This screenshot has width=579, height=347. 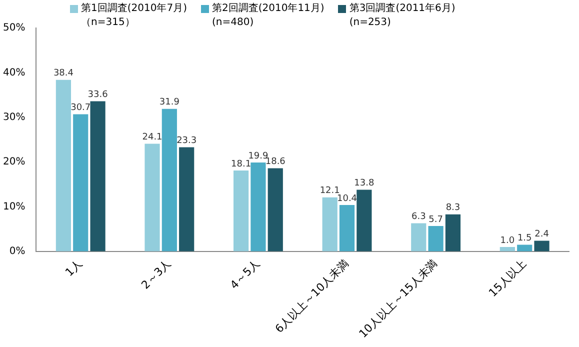 What do you see at coordinates (330, 191) in the screenshot?
I see `data-label: 12.1` at bounding box center [330, 191].